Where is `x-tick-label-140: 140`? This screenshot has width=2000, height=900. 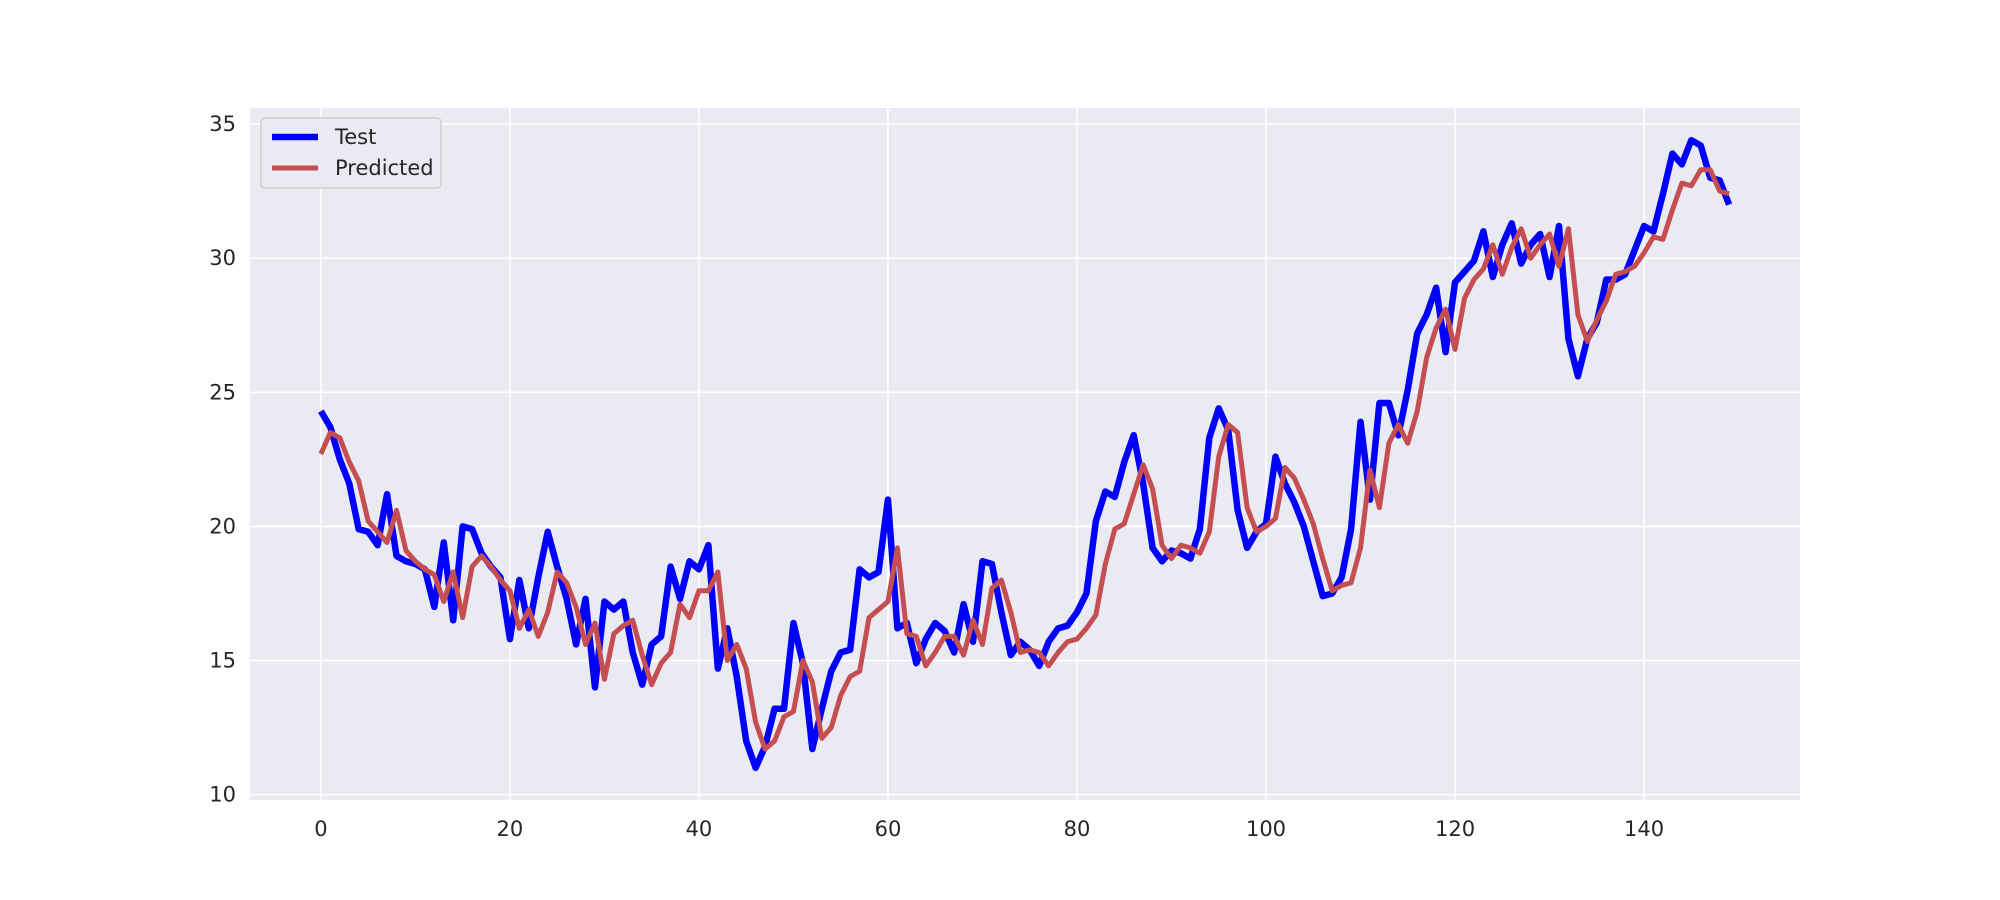
x-tick-label-140: 140 is located at coordinates (1644, 829).